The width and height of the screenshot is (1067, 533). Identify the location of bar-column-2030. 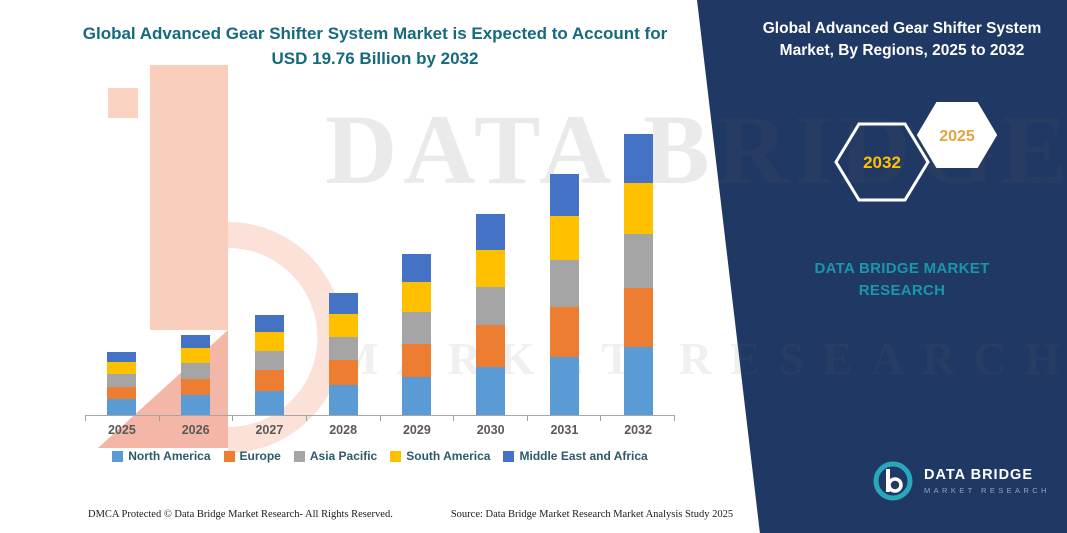
(491, 272).